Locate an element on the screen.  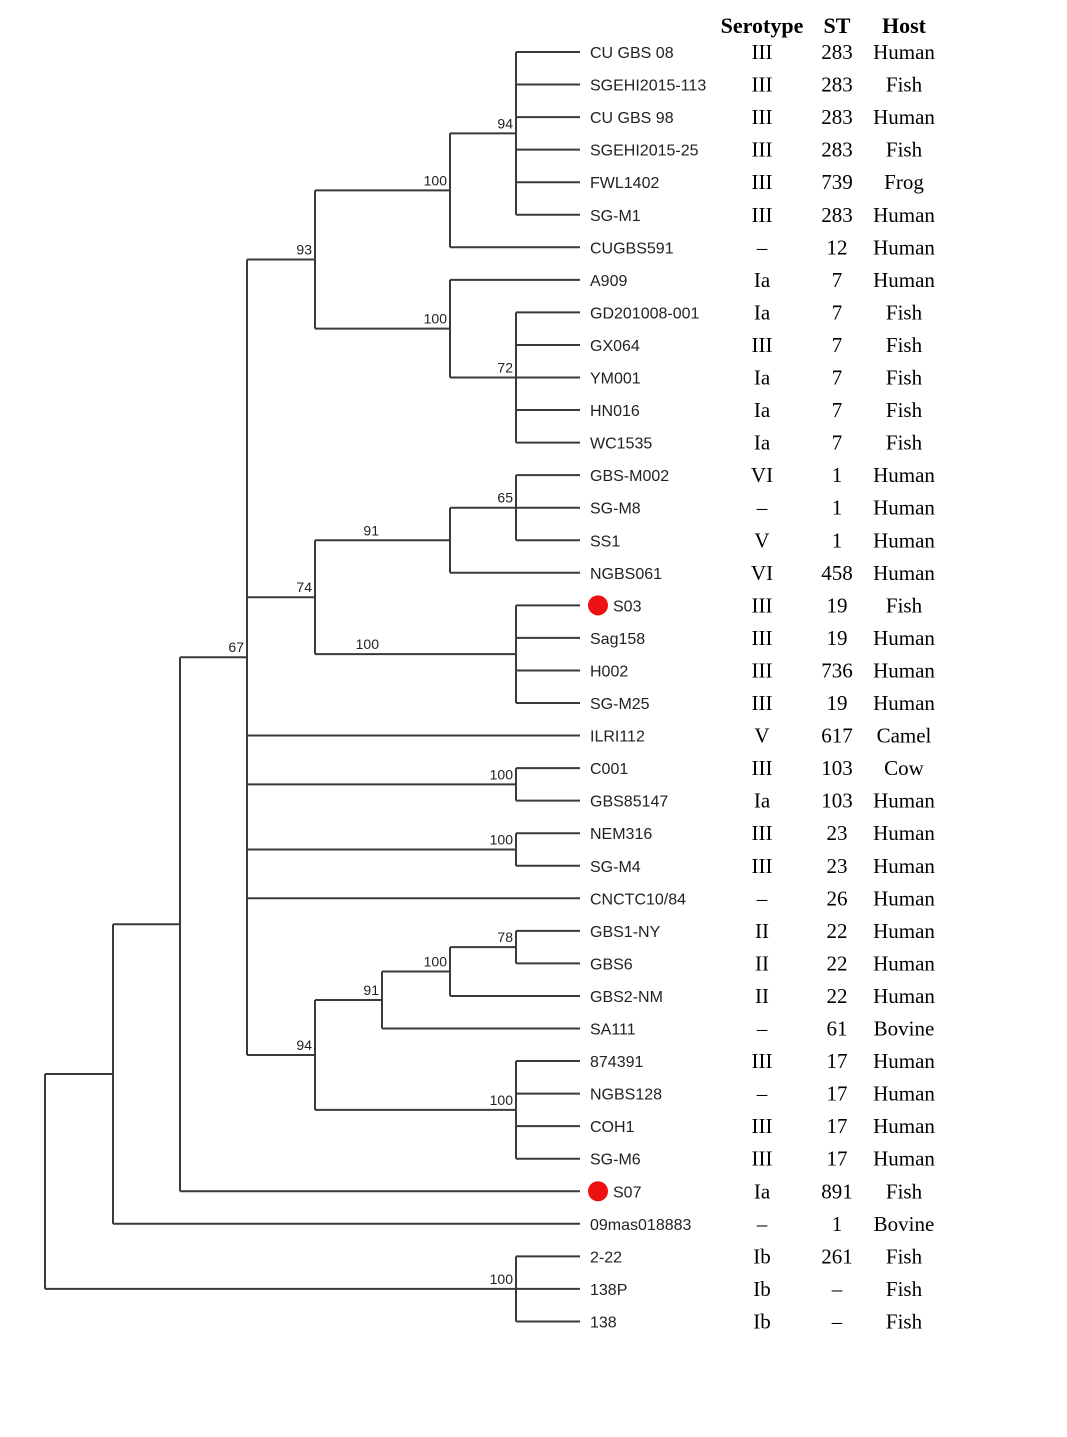
taxon-label: SS1 is located at coordinates (605, 541).